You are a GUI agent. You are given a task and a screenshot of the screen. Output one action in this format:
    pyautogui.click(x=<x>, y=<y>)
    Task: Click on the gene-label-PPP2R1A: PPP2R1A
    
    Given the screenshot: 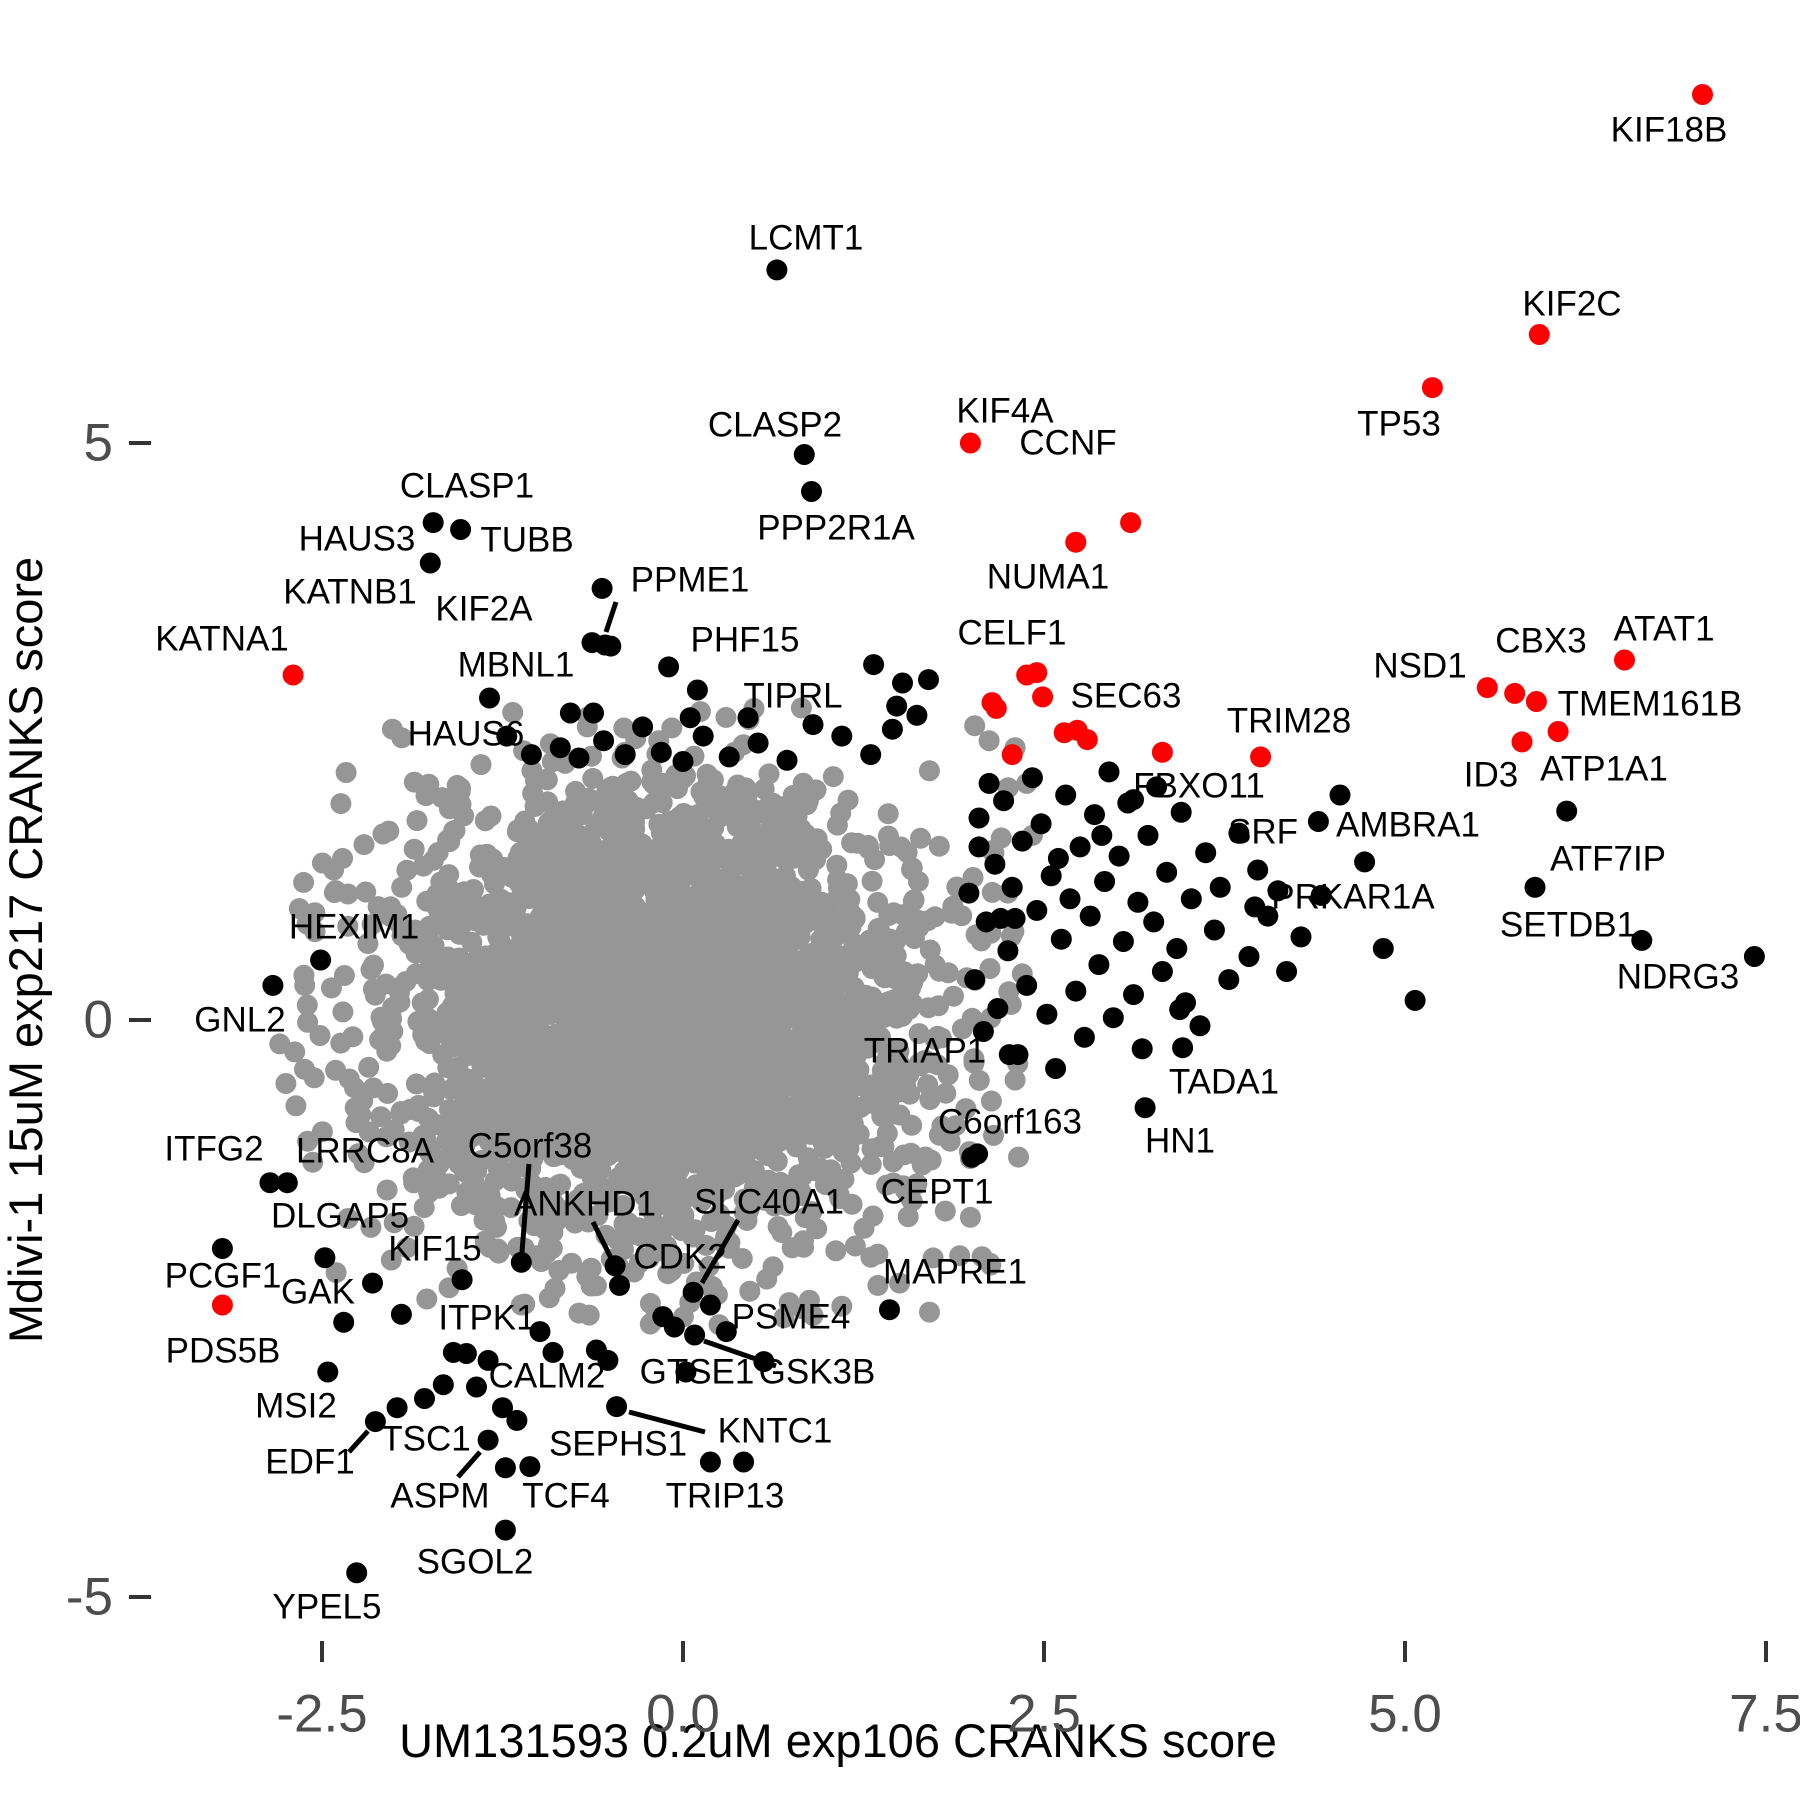 What is the action you would take?
    pyautogui.click(x=836, y=528)
    